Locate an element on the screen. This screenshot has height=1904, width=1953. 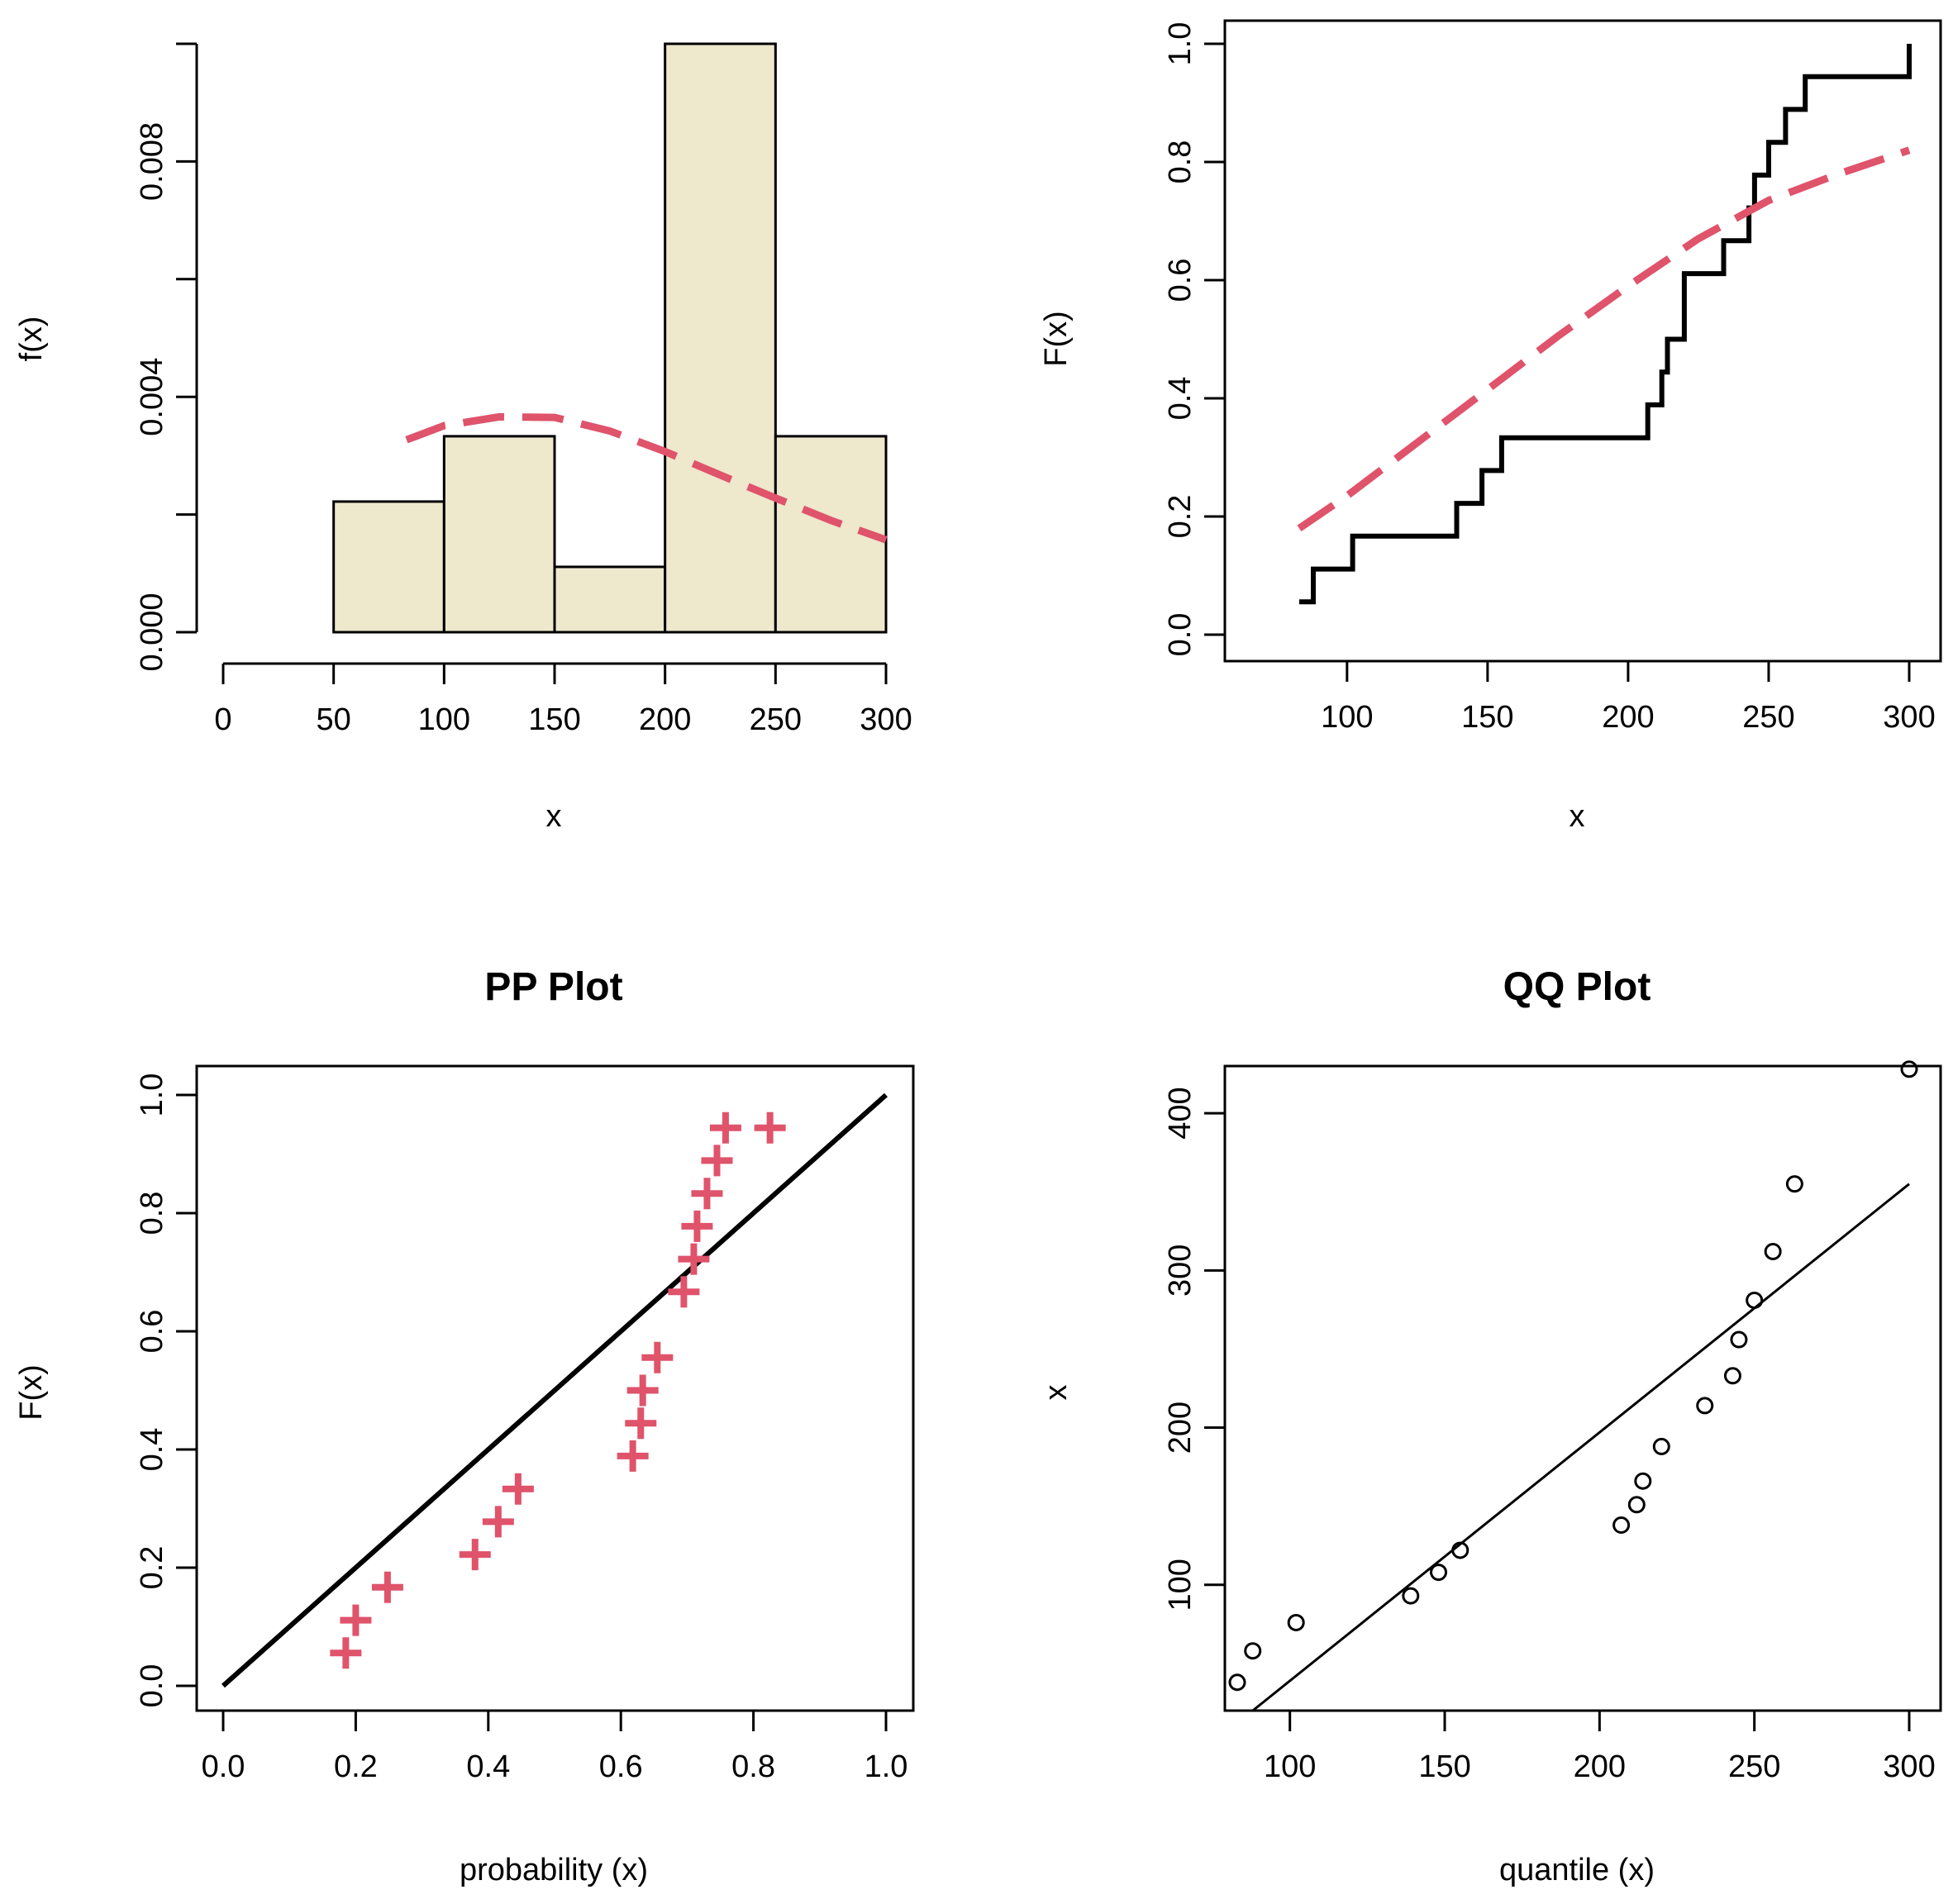
x-tick-label: 0.8 is located at coordinates (753, 1766).